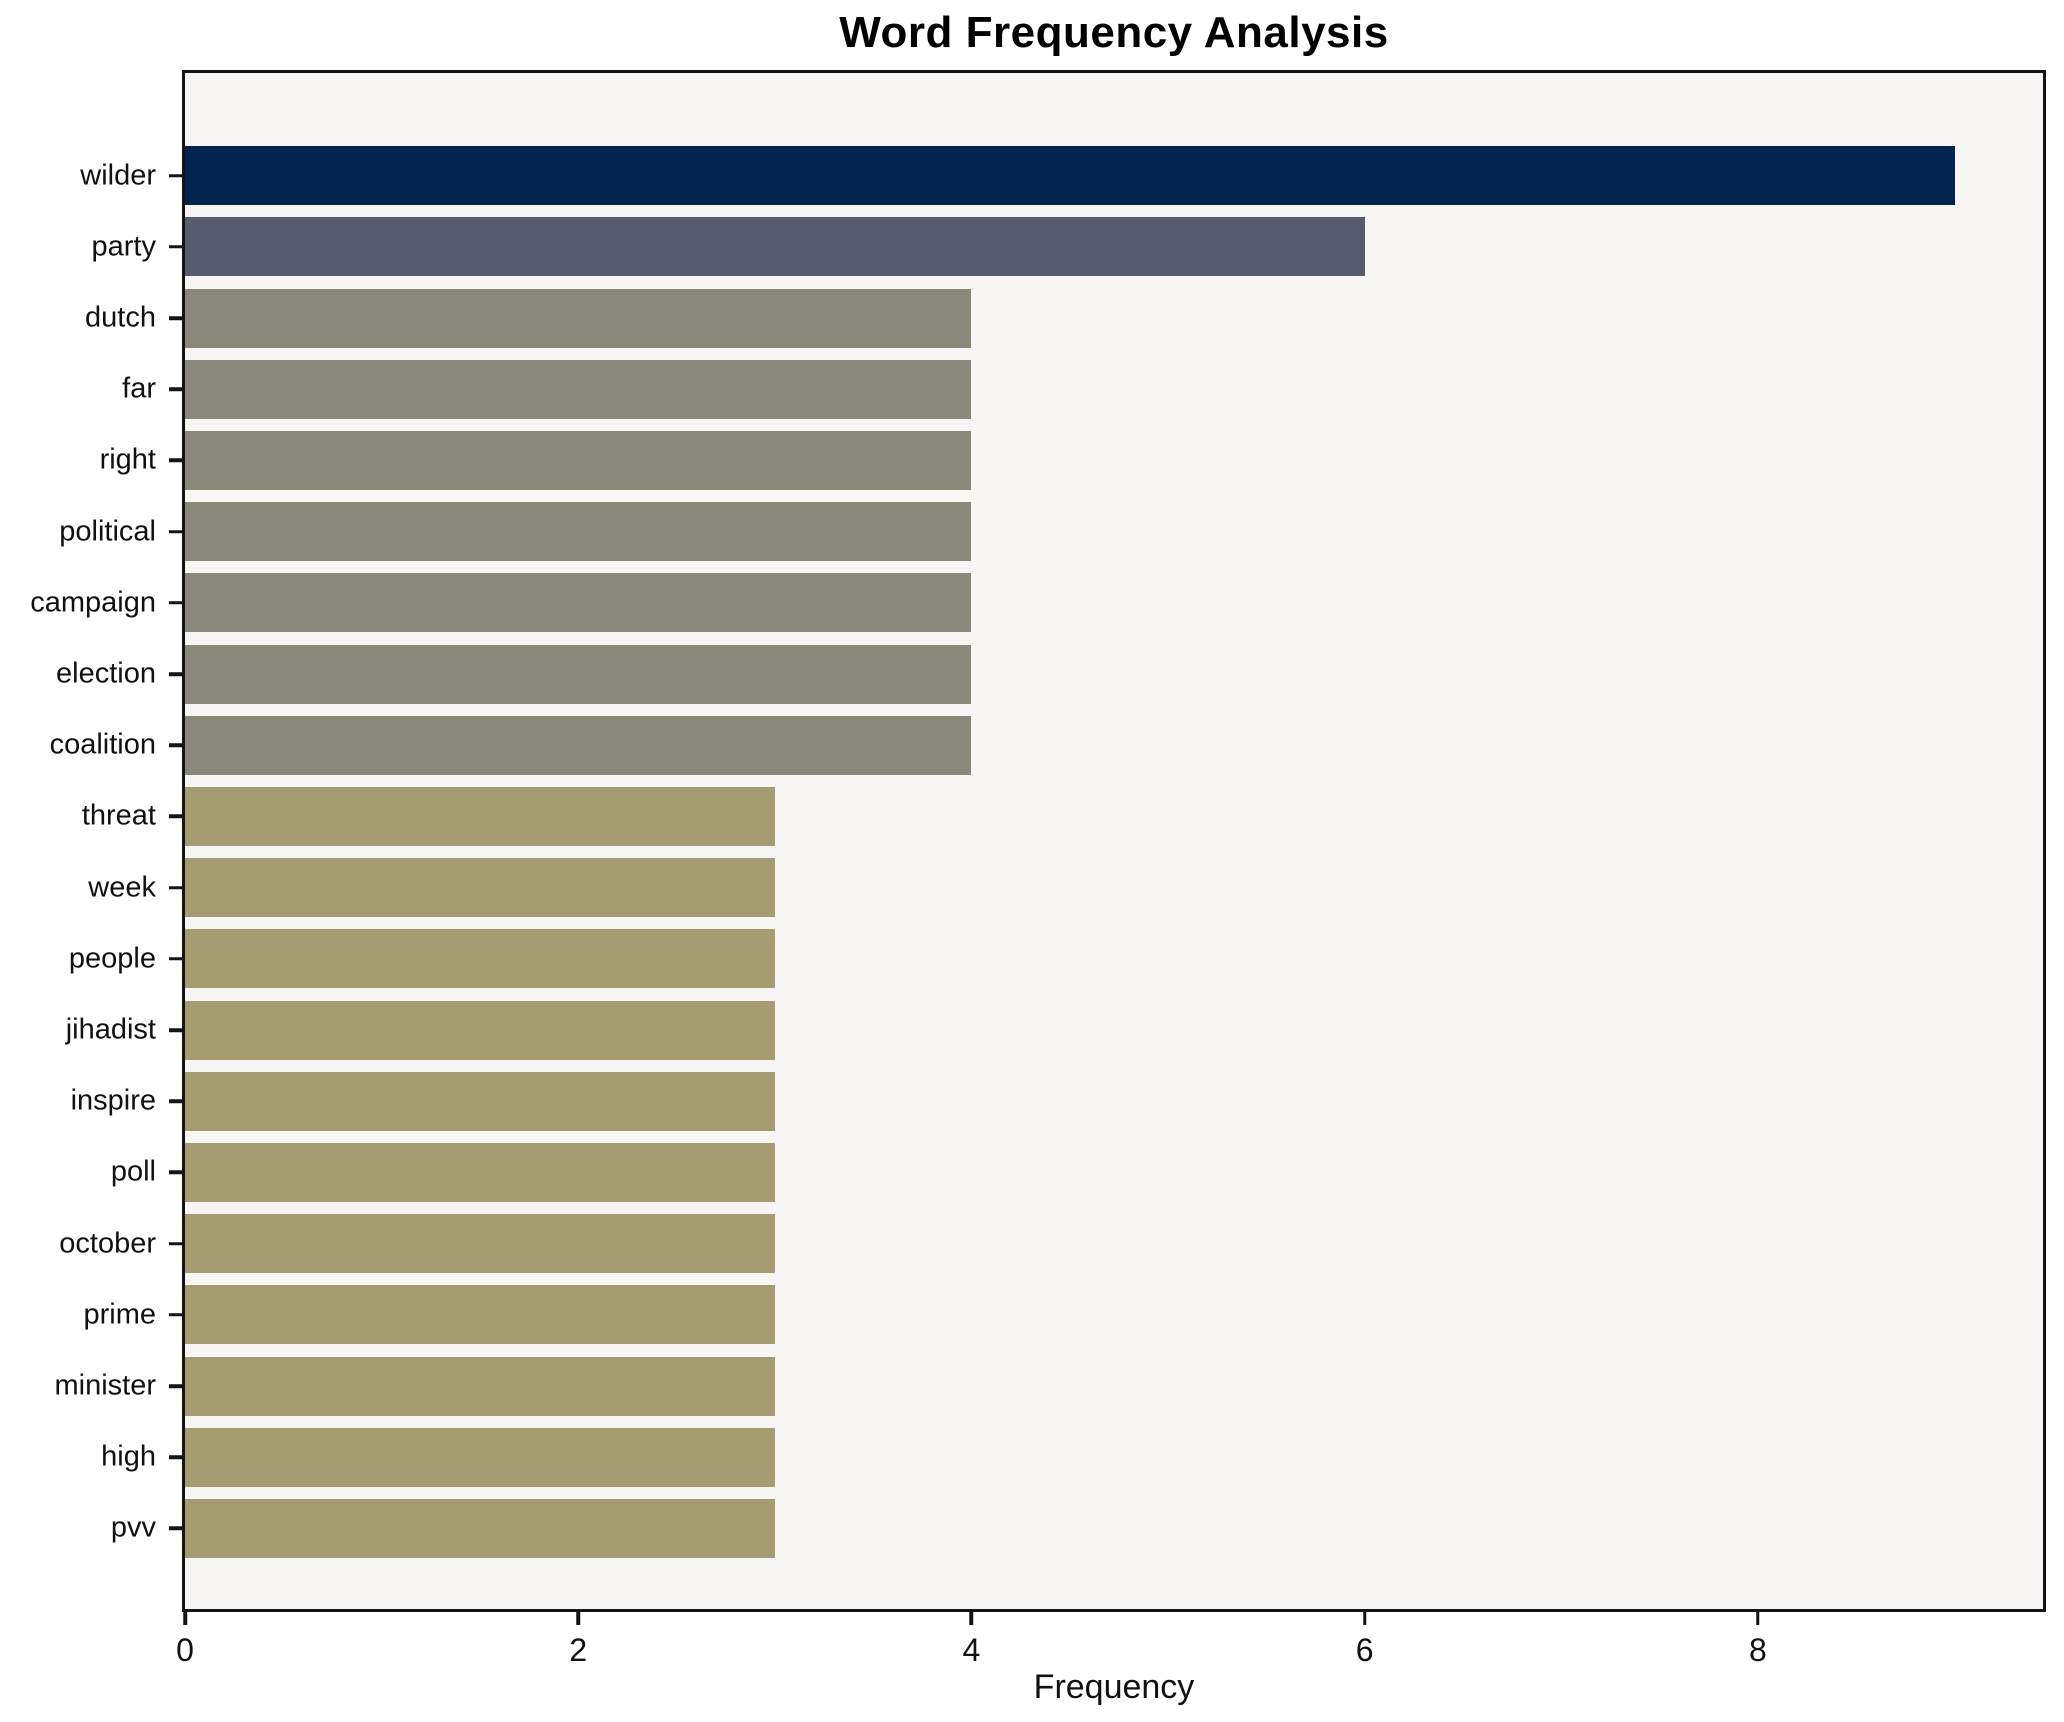 The width and height of the screenshot is (2064, 1722). I want to click on y-axis-category-label: wilder, so click(118, 175).